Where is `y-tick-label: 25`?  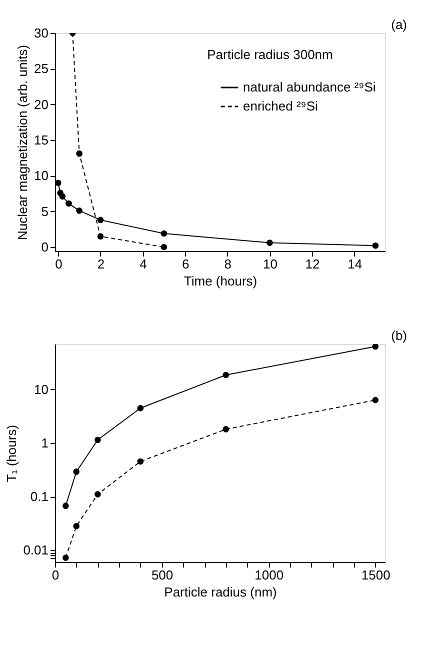
y-tick-label: 25 is located at coordinates (41, 68).